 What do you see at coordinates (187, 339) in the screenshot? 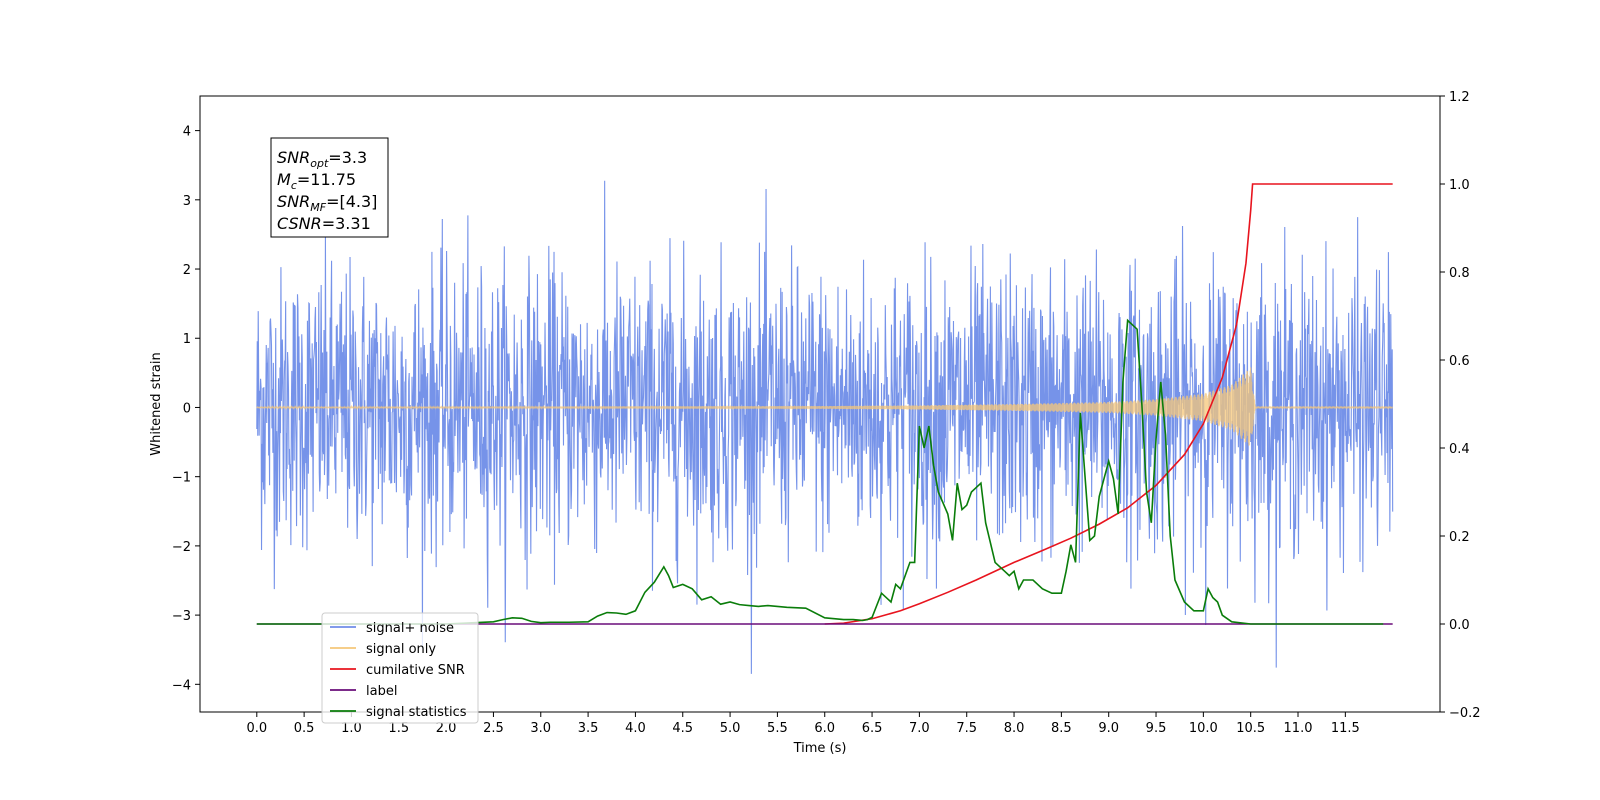
I see `y-tick-label: 1` at bounding box center [187, 339].